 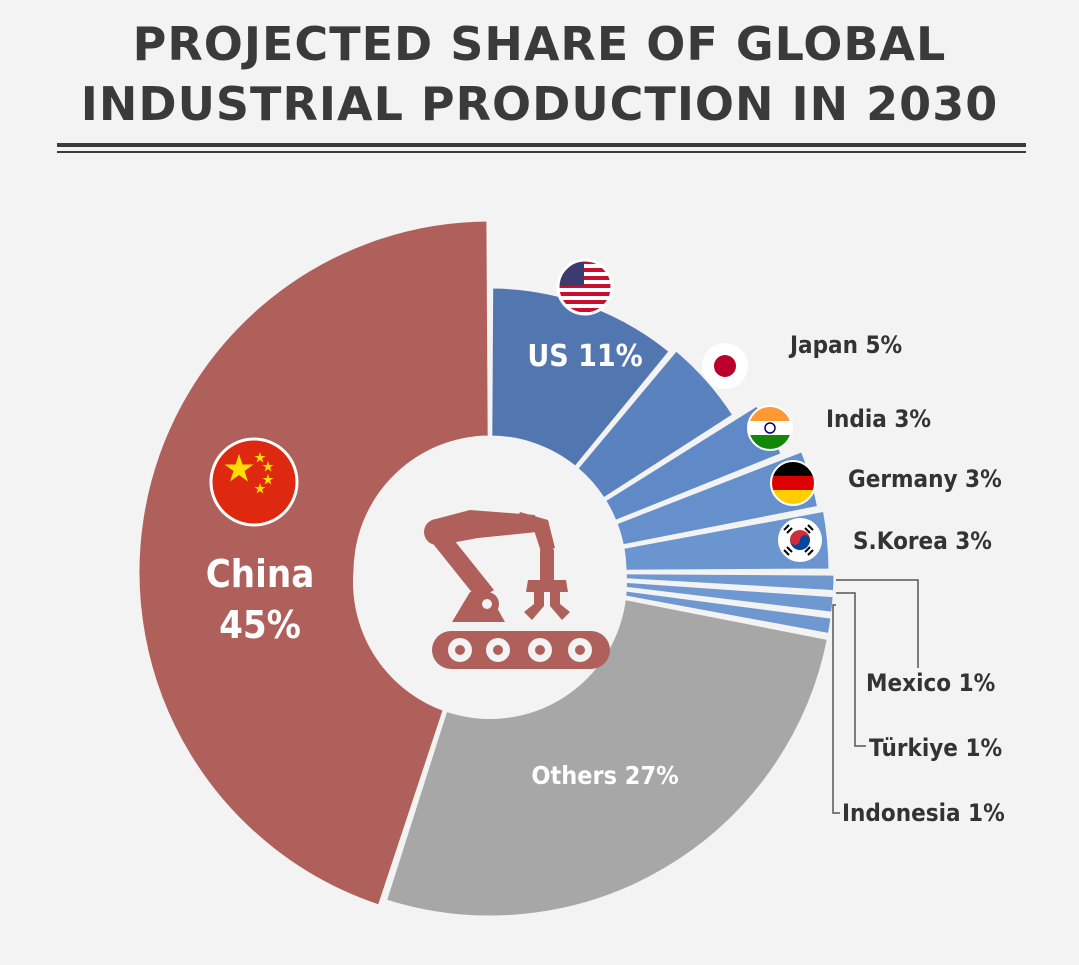 What do you see at coordinates (584, 356) in the screenshot?
I see `label-us: US 11%` at bounding box center [584, 356].